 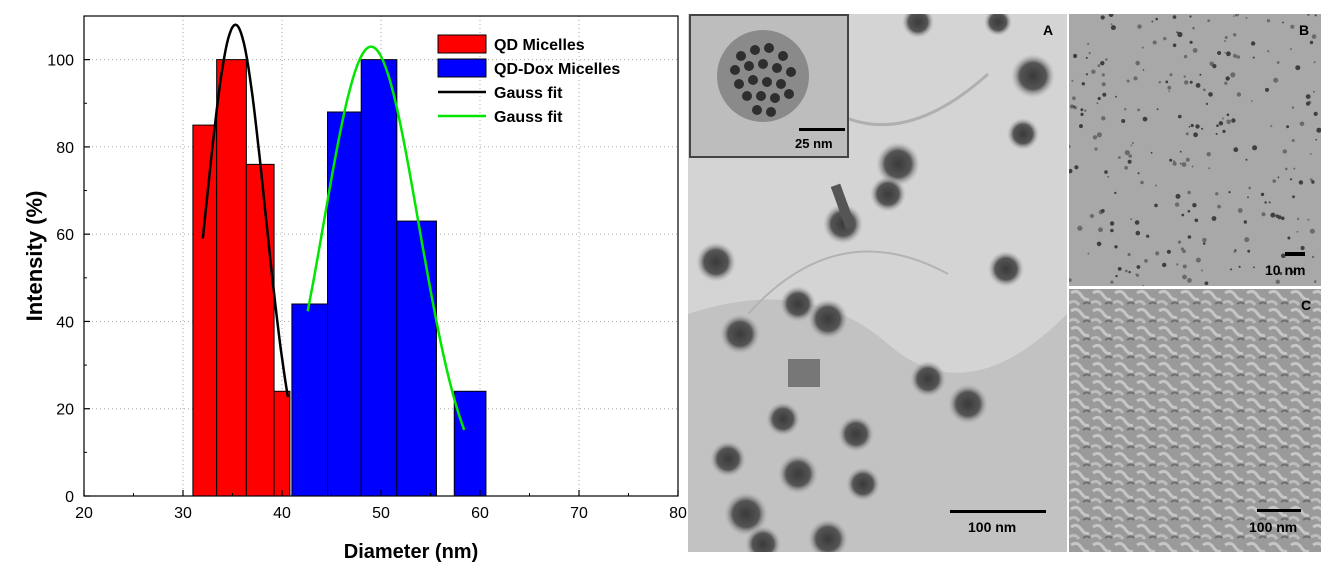 I want to click on x-tick-label: 40, so click(x=282, y=513).